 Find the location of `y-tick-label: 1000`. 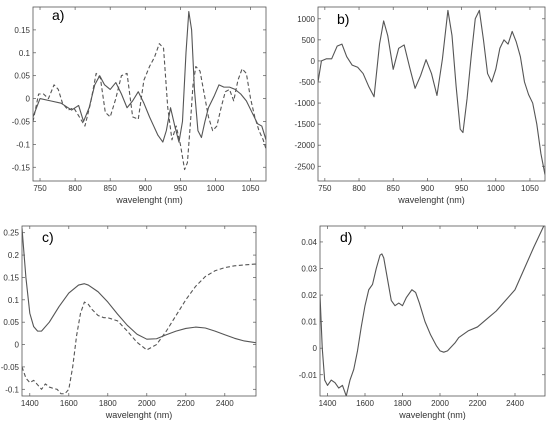

y-tick-label: 1000 is located at coordinates (306, 19).